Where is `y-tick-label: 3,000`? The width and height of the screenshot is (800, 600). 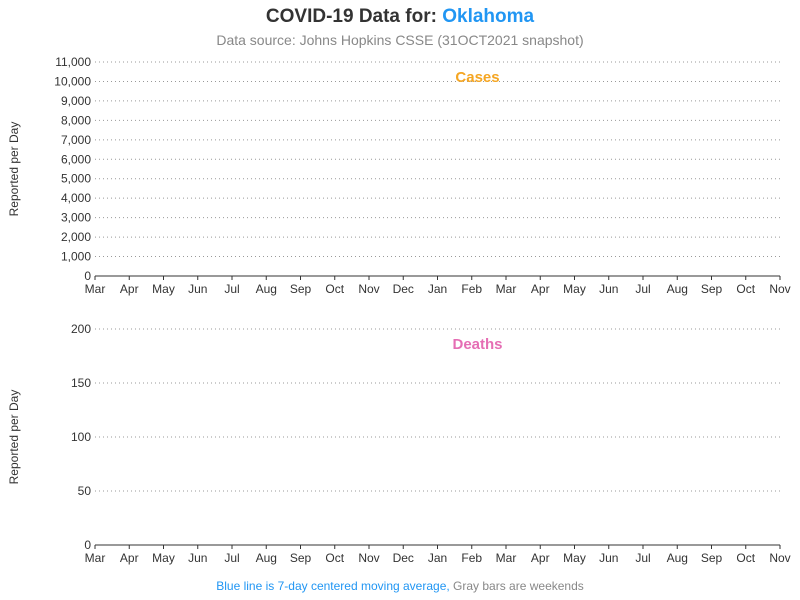 y-tick-label: 3,000 is located at coordinates (76, 218).